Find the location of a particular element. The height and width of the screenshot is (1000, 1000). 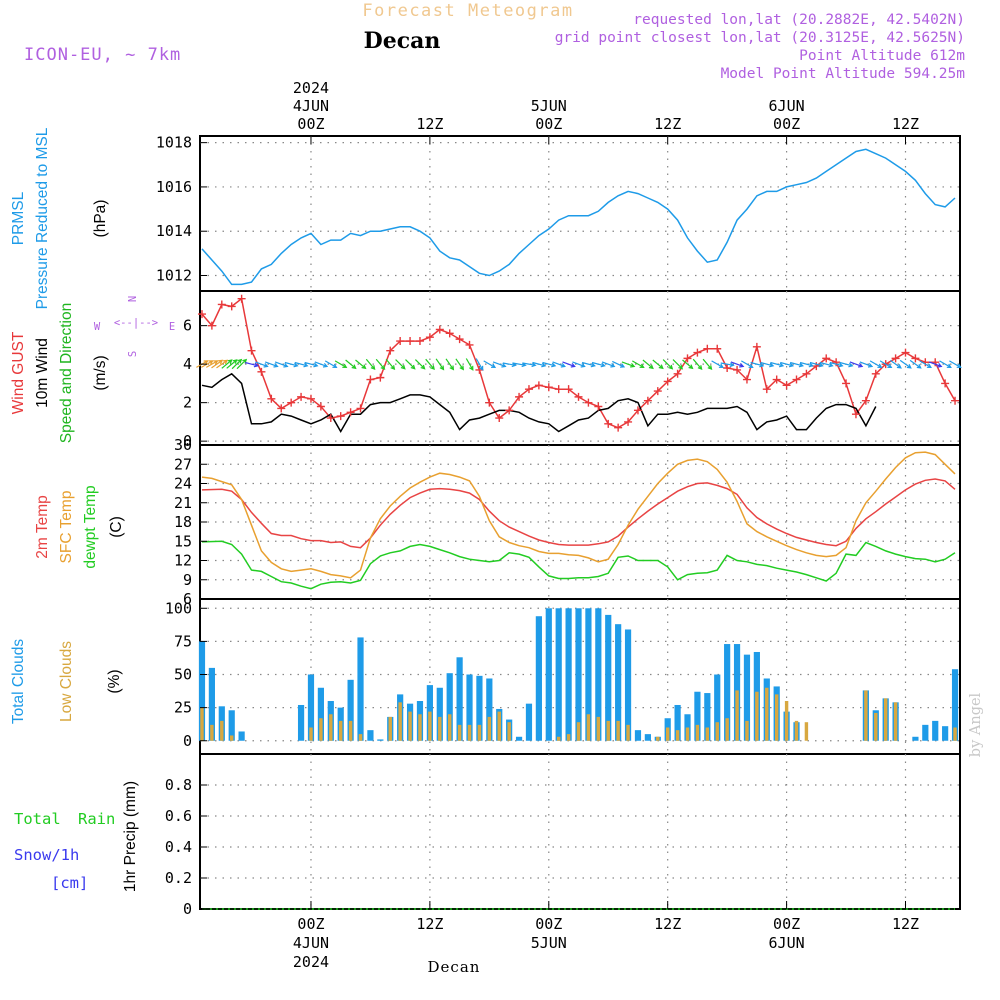

y-tick-label: 0.4 is located at coordinates (178, 847).